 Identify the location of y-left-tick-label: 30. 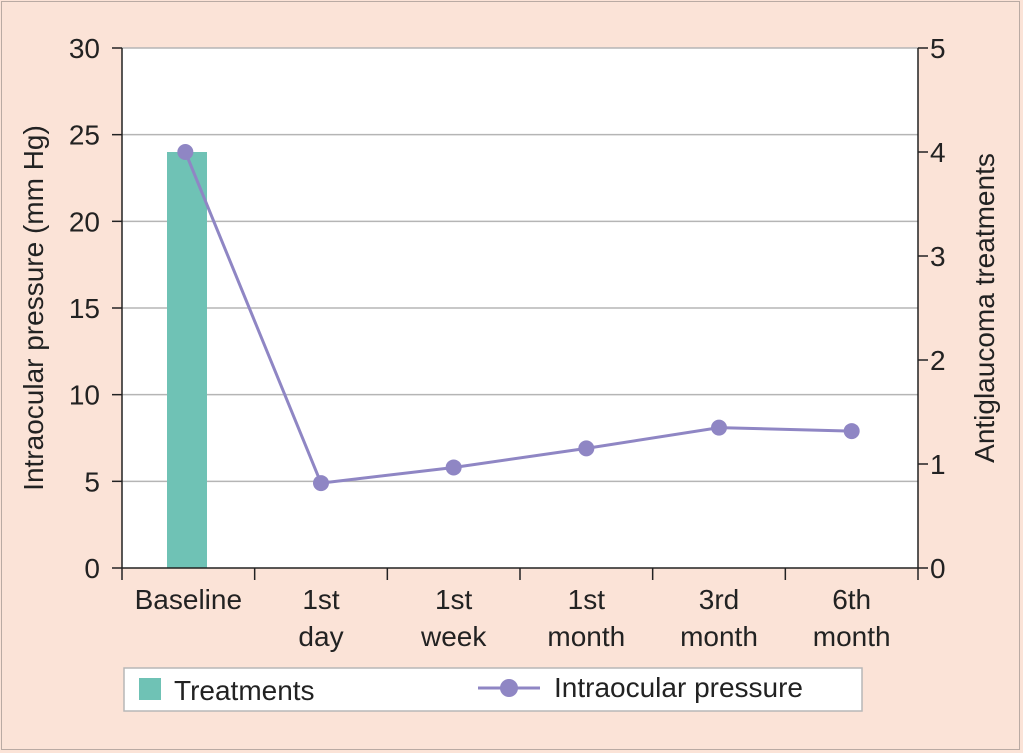
(84, 48).